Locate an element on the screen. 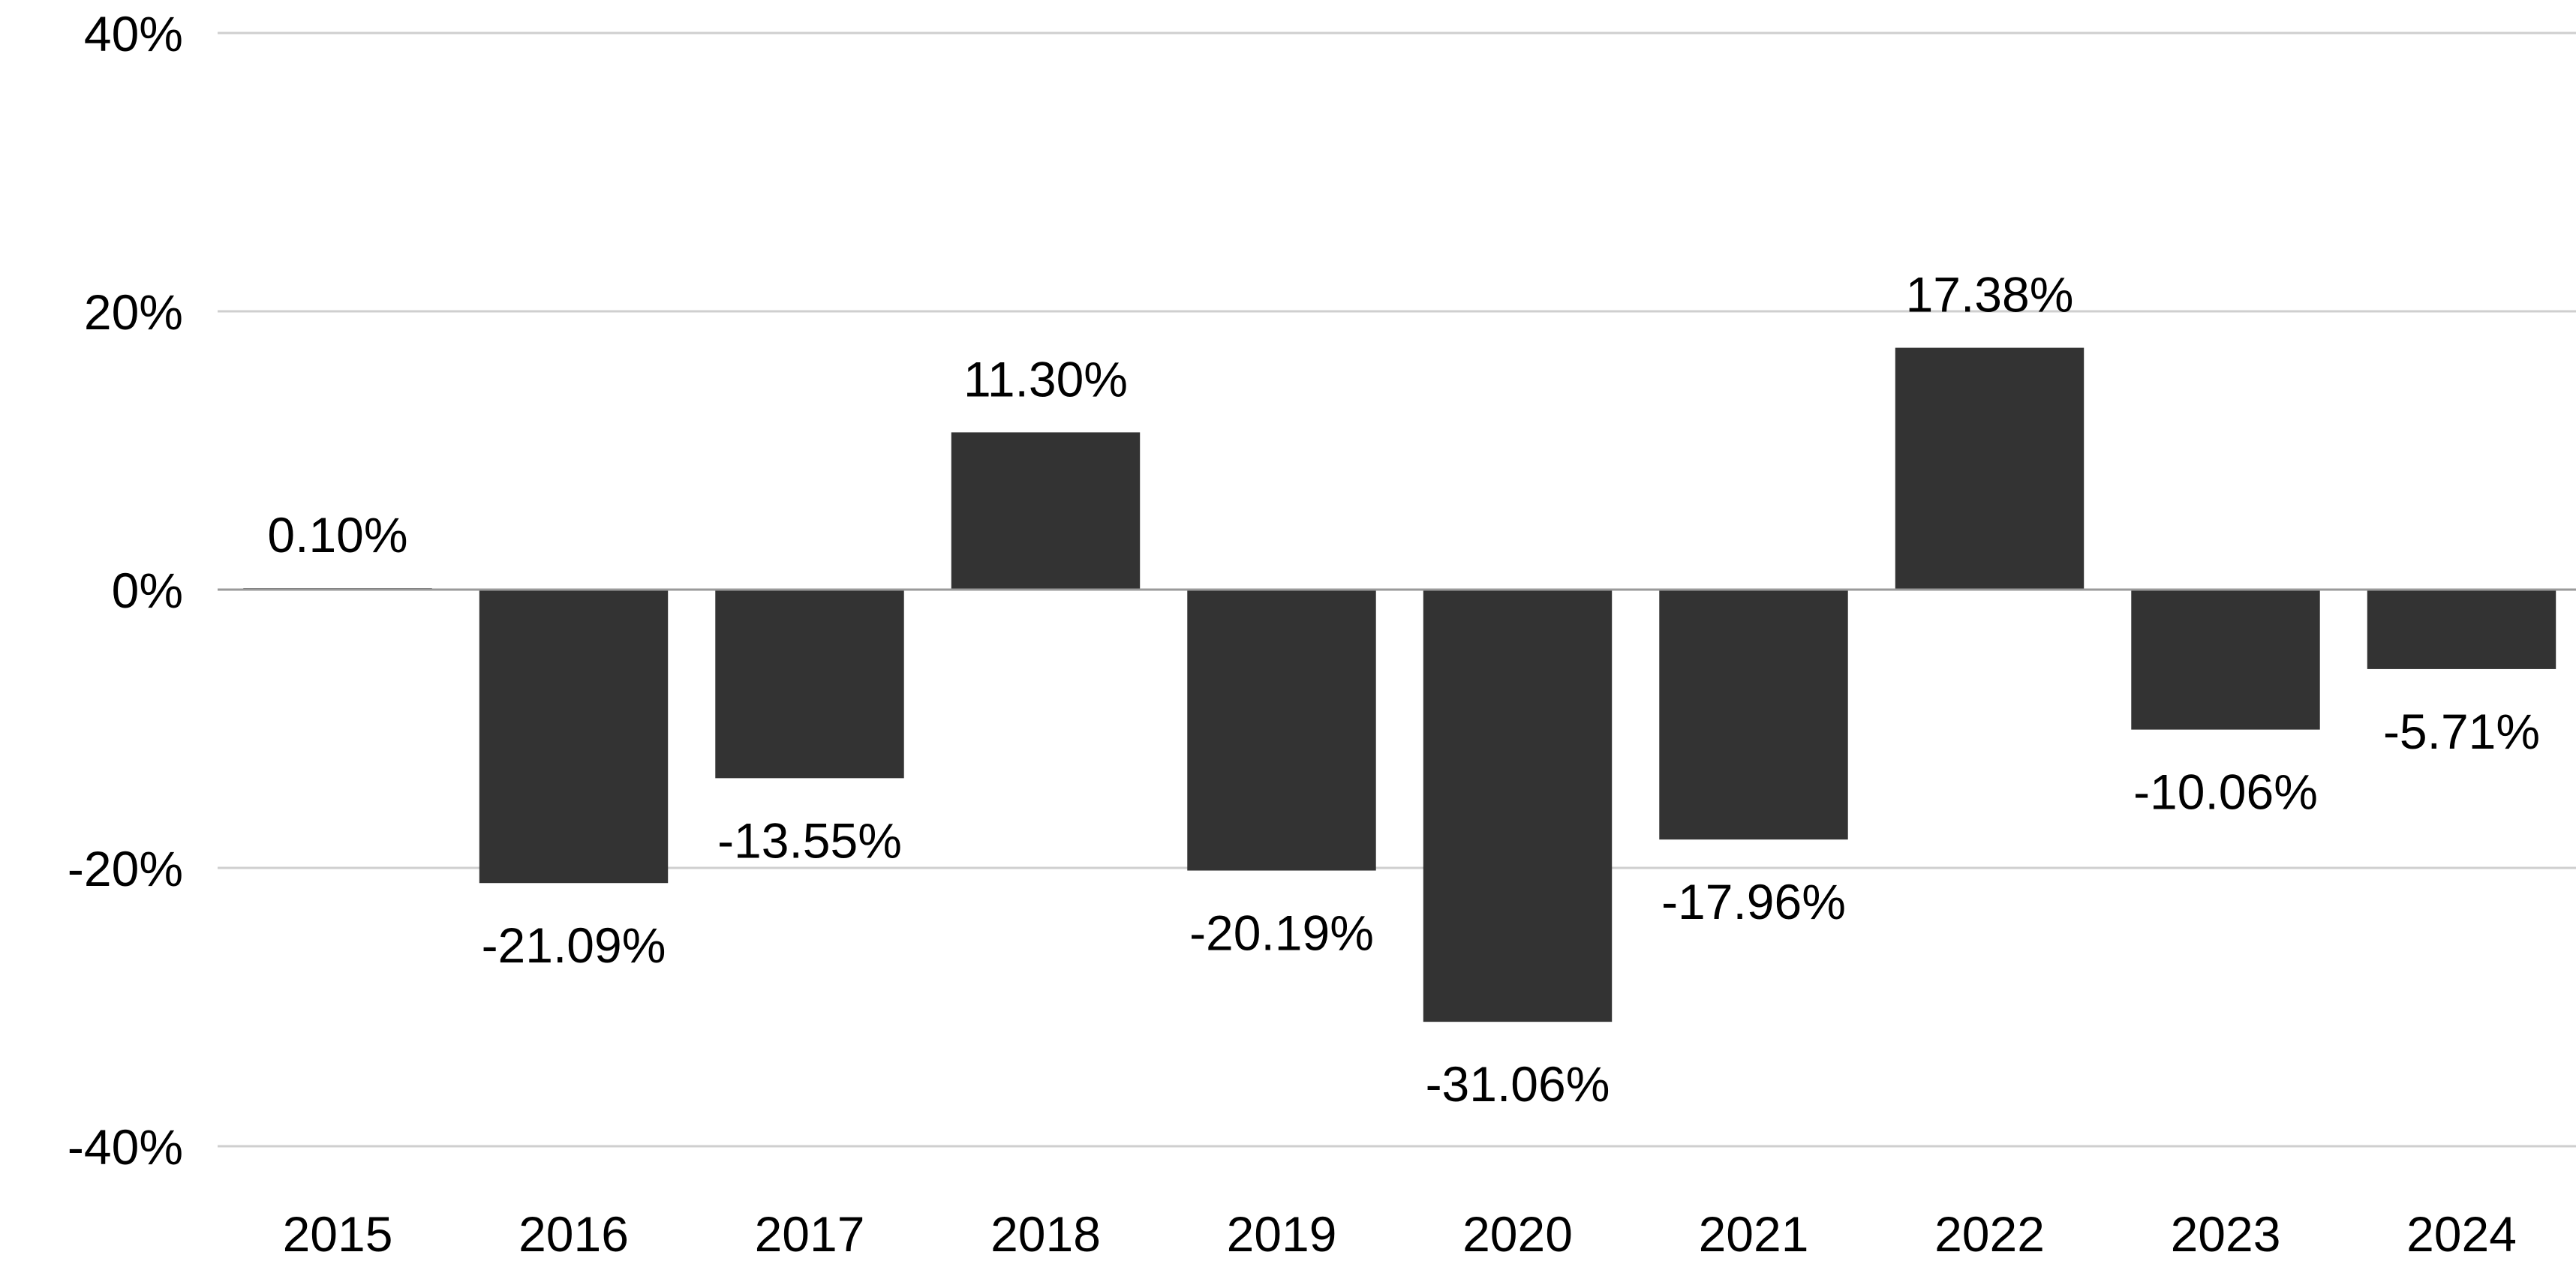 The width and height of the screenshot is (2576, 1273). bar-2024 is located at coordinates (2461, 629).